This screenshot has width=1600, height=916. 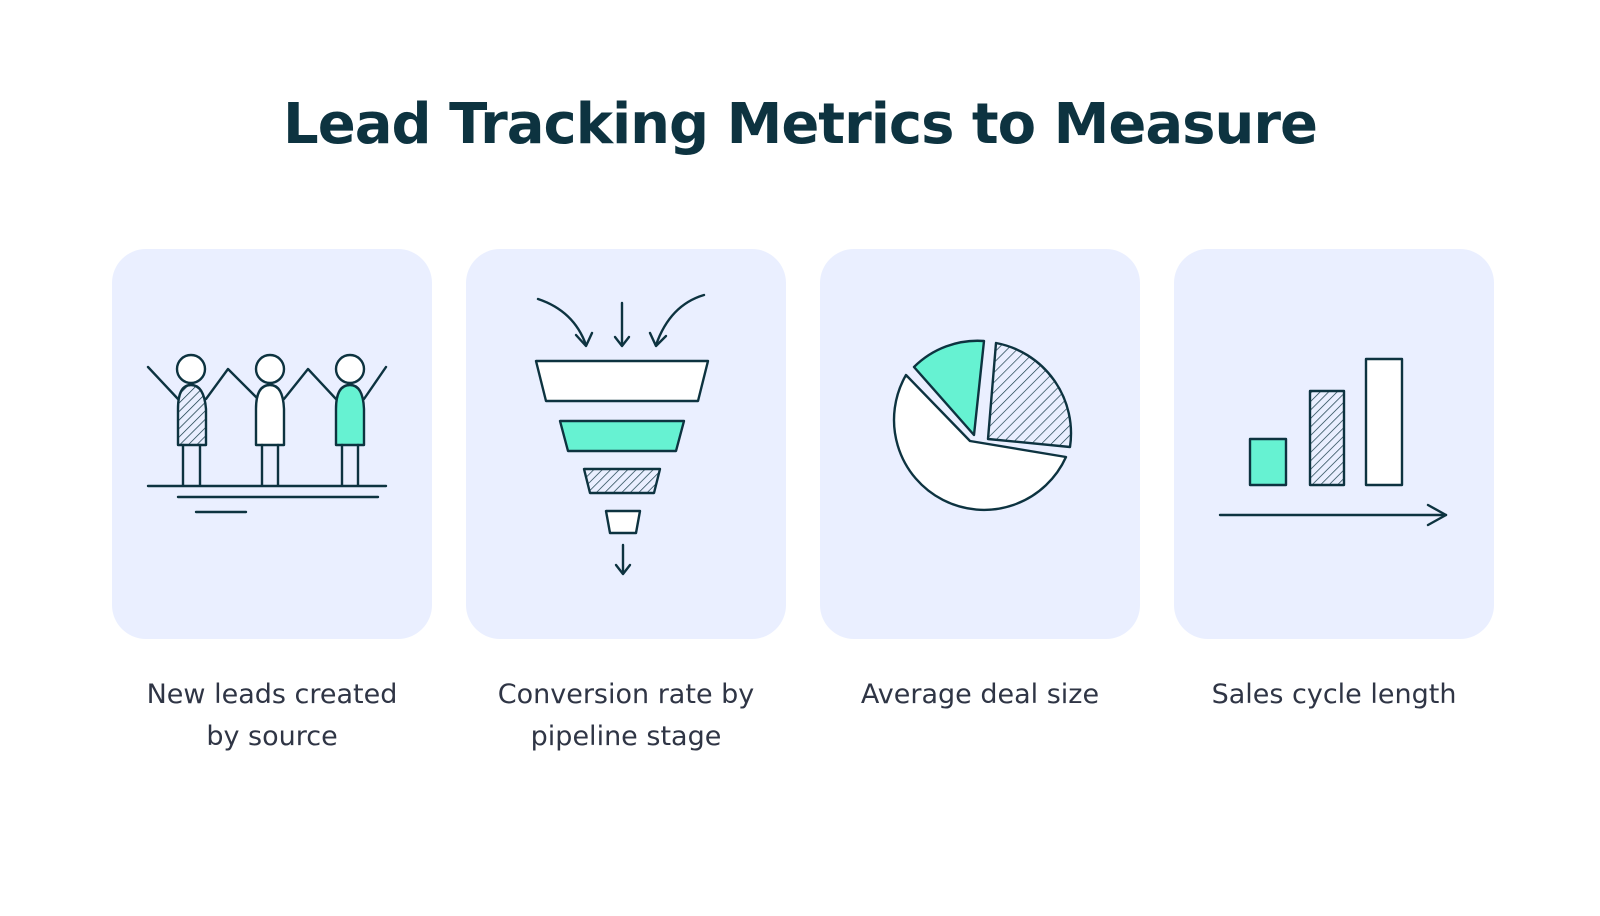 I want to click on people-cheering-icon, so click(x=267, y=433).